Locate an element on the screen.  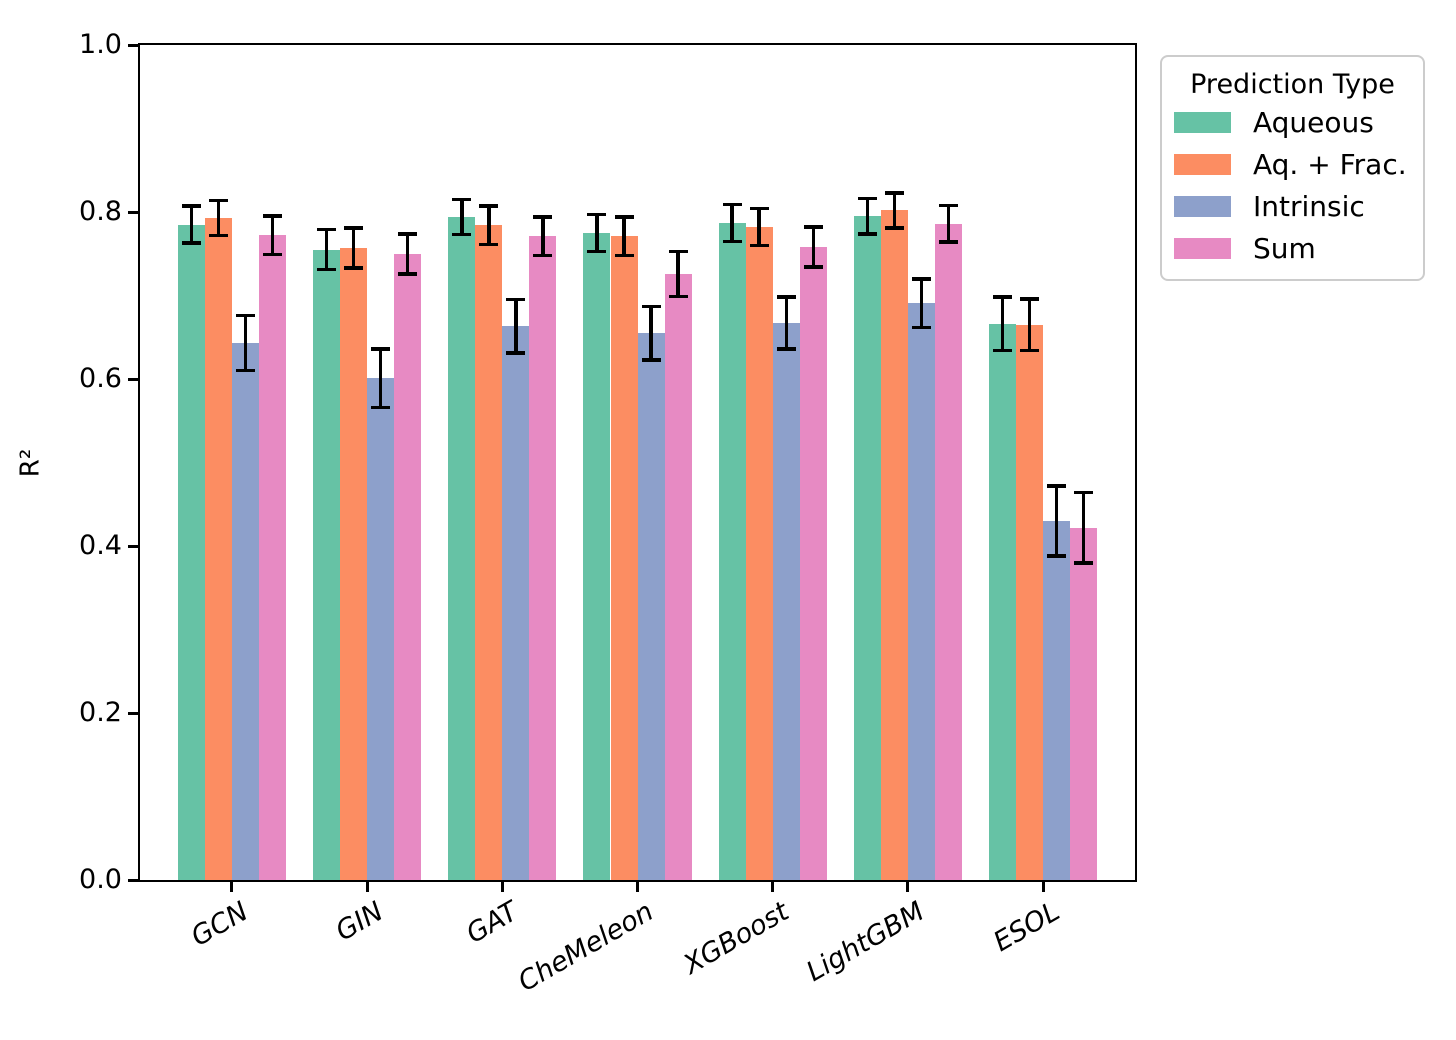
x-tick-label-text: XGBoost is located at coordinates (736, 938).